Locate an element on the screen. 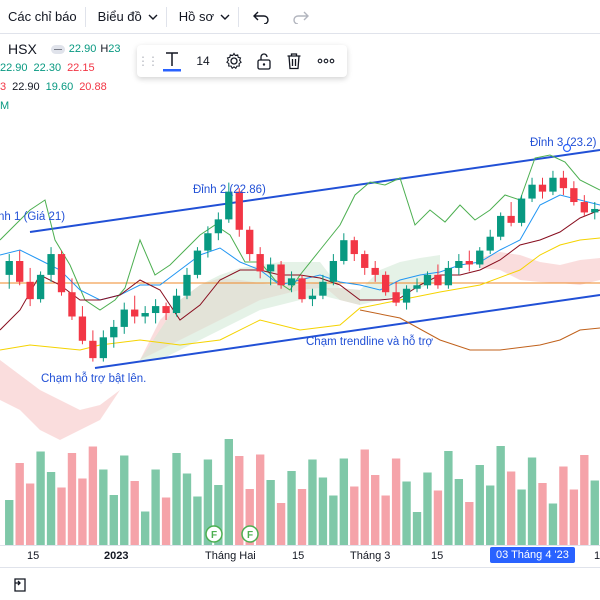 The height and width of the screenshot is (600, 600). collapse-legend-icon is located at coordinates (57, 49).